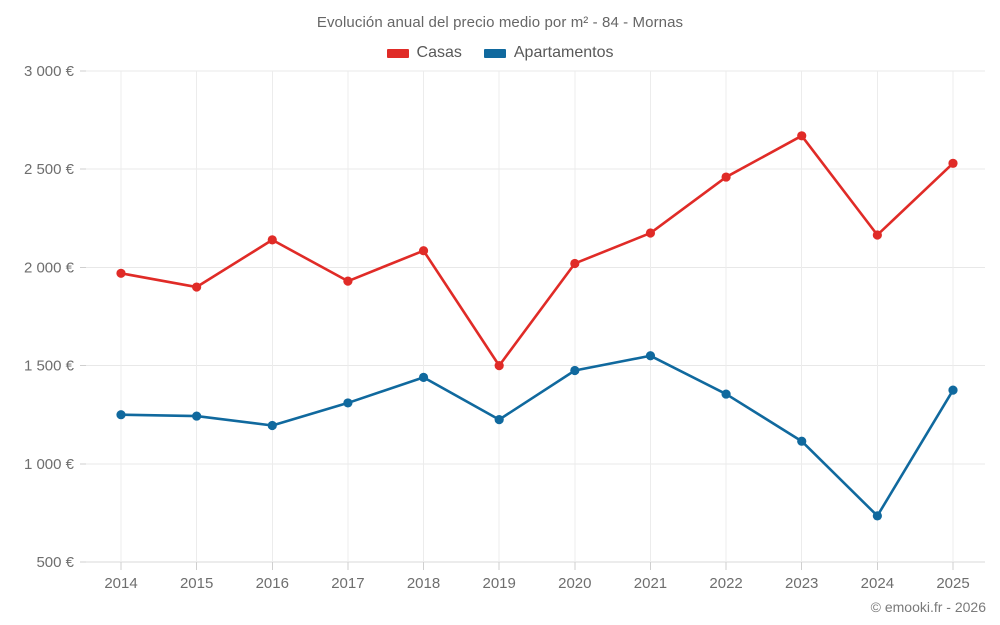 This screenshot has width=1000, height=625. I want to click on y-axis-tick-label: 1 500 €, so click(49, 366).